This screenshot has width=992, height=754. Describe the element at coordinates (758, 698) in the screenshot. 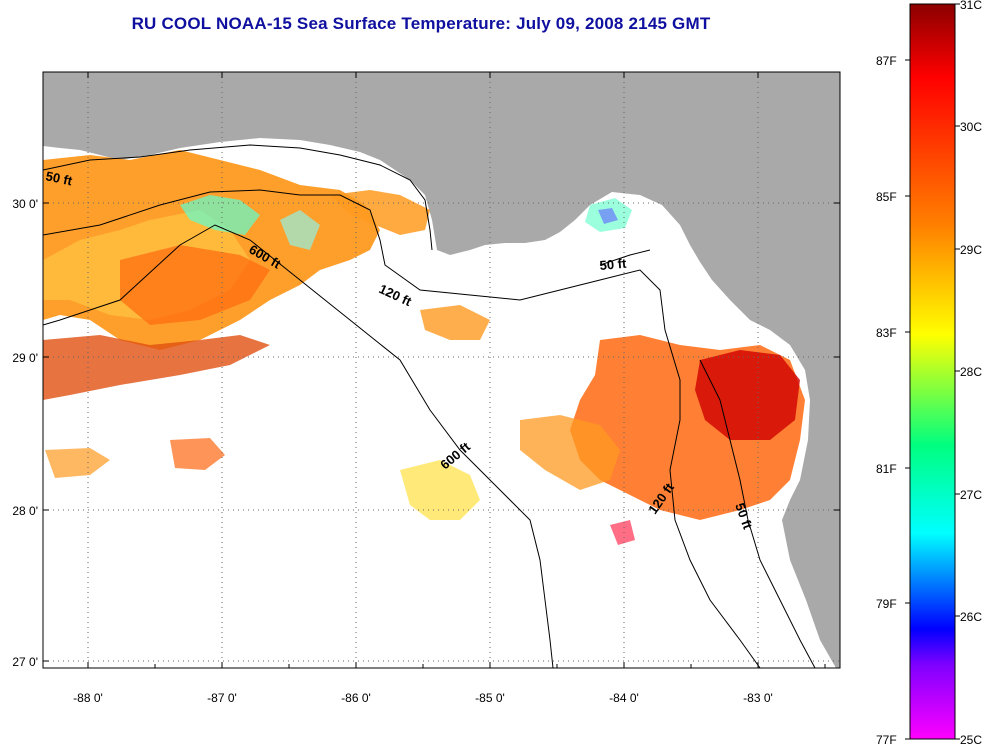

I see `x-tick-label: -83 0'` at that location.